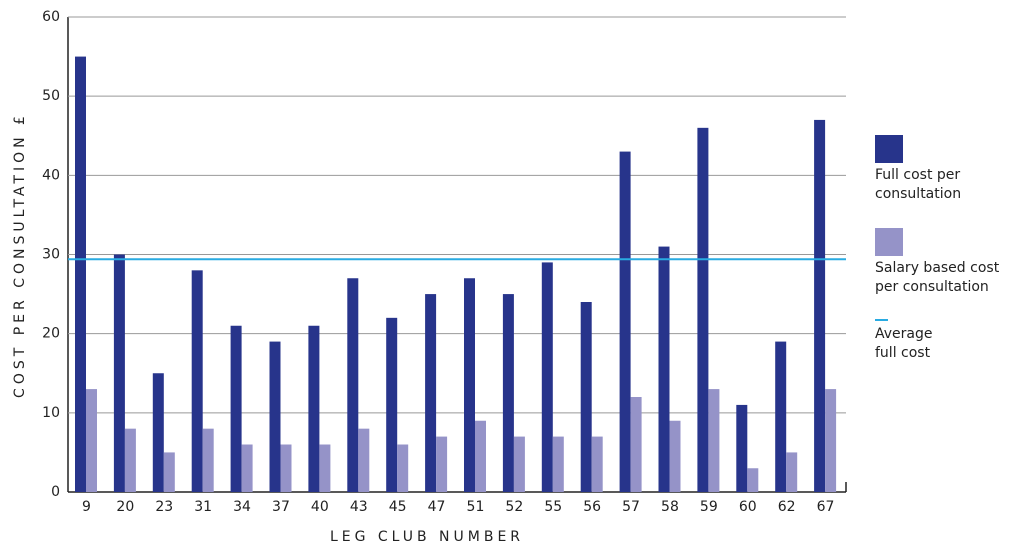 The height and width of the screenshot is (547, 1009). I want to click on x-tick-label: 57, so click(631, 507).